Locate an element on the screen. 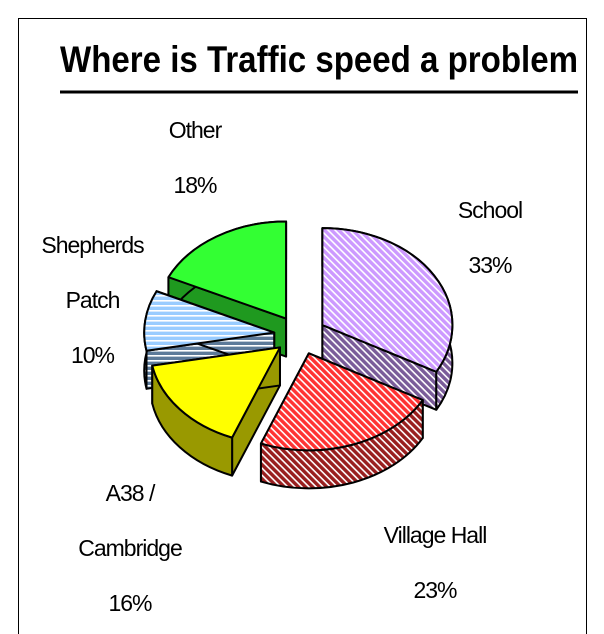  slice-value-label: 10% is located at coordinates (92, 355).